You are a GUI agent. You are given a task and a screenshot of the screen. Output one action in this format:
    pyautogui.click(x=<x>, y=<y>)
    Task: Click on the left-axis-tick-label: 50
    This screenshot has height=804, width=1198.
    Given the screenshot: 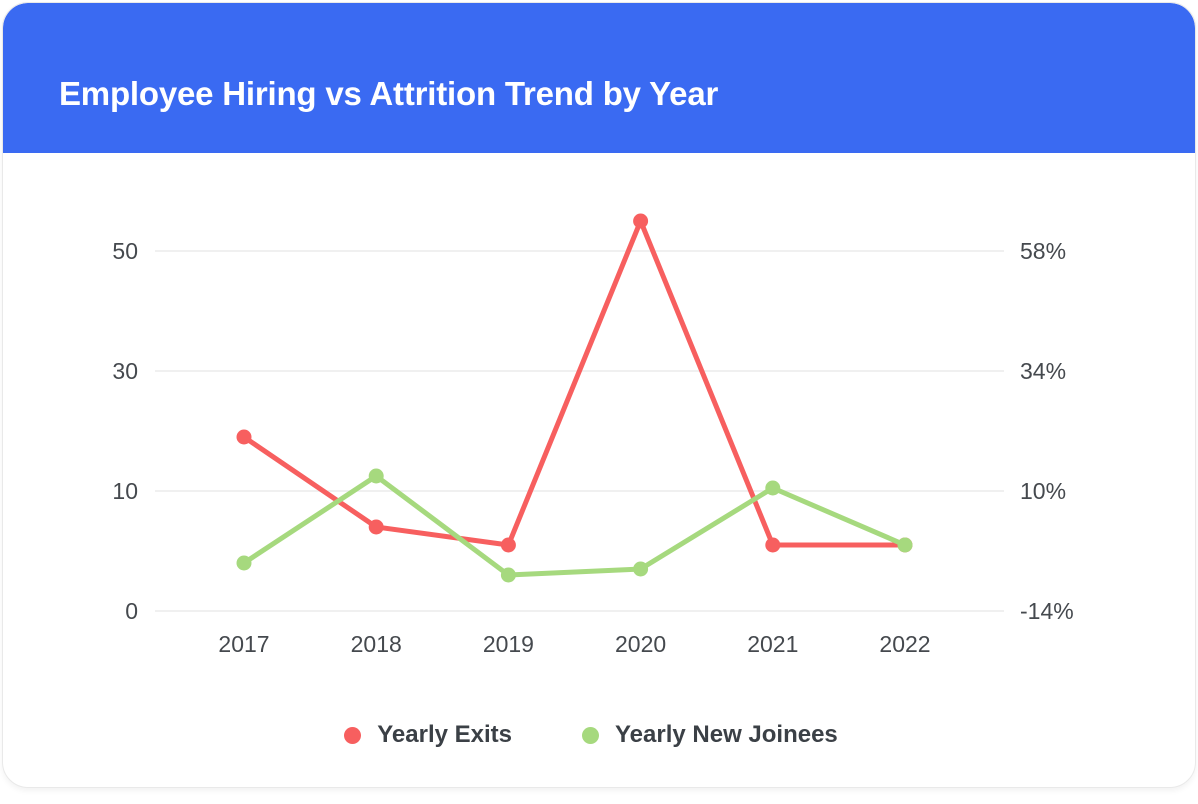 What is the action you would take?
    pyautogui.click(x=125, y=251)
    